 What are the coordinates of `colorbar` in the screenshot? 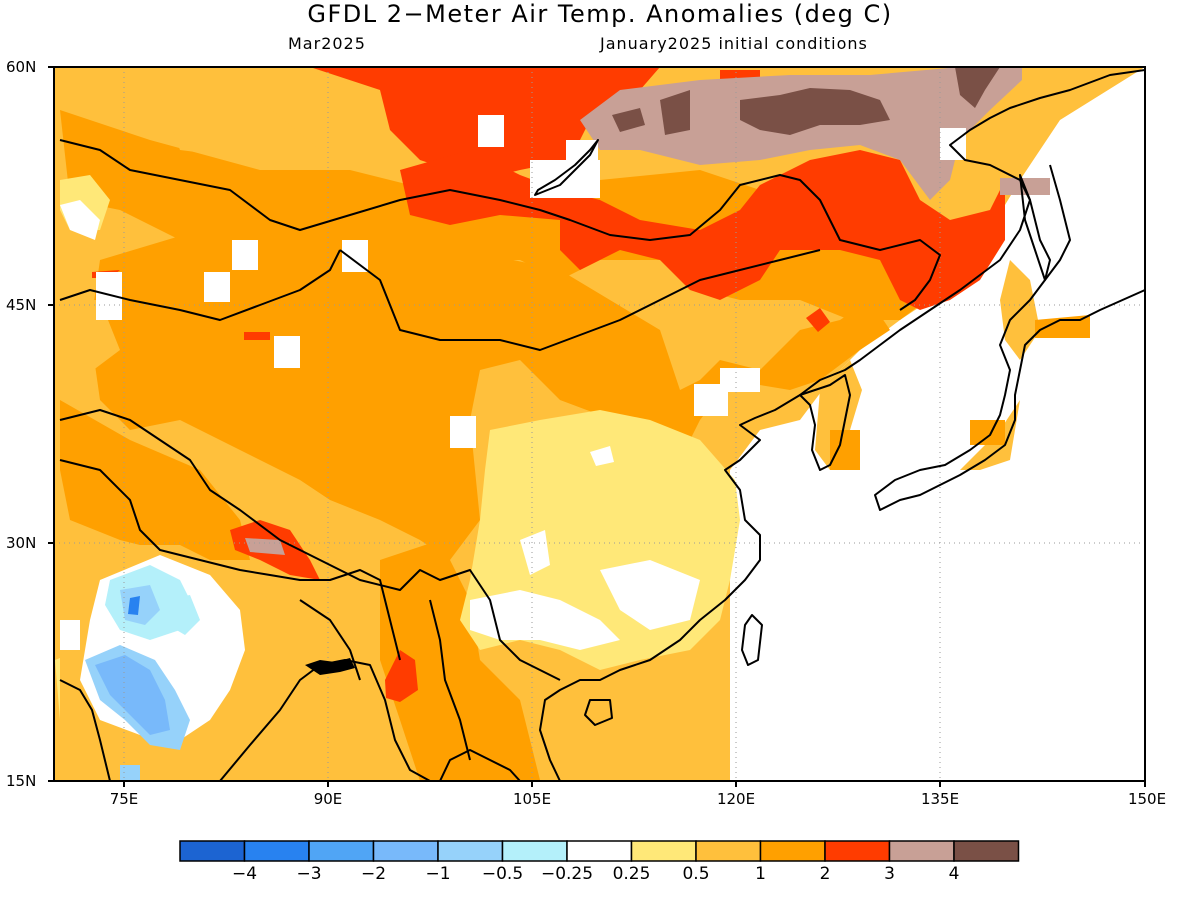 It's located at (599, 851).